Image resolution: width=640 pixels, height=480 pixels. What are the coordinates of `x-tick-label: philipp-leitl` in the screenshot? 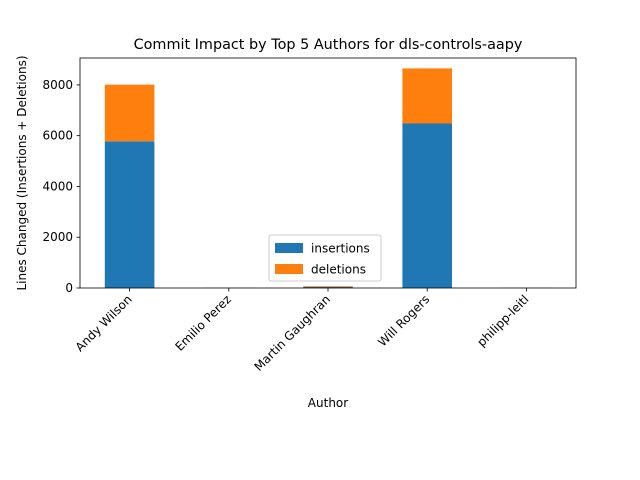 It's located at (502, 320).